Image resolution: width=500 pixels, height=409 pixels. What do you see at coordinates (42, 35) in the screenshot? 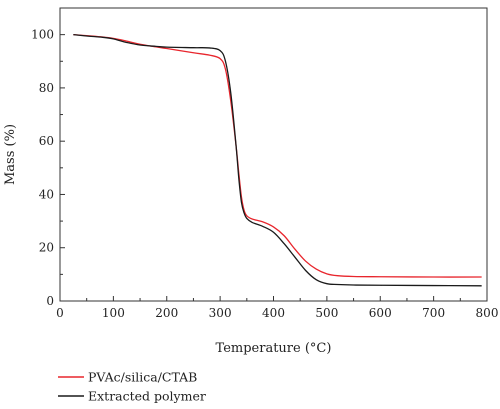
I see `y-tick-label: 100` at bounding box center [42, 35].